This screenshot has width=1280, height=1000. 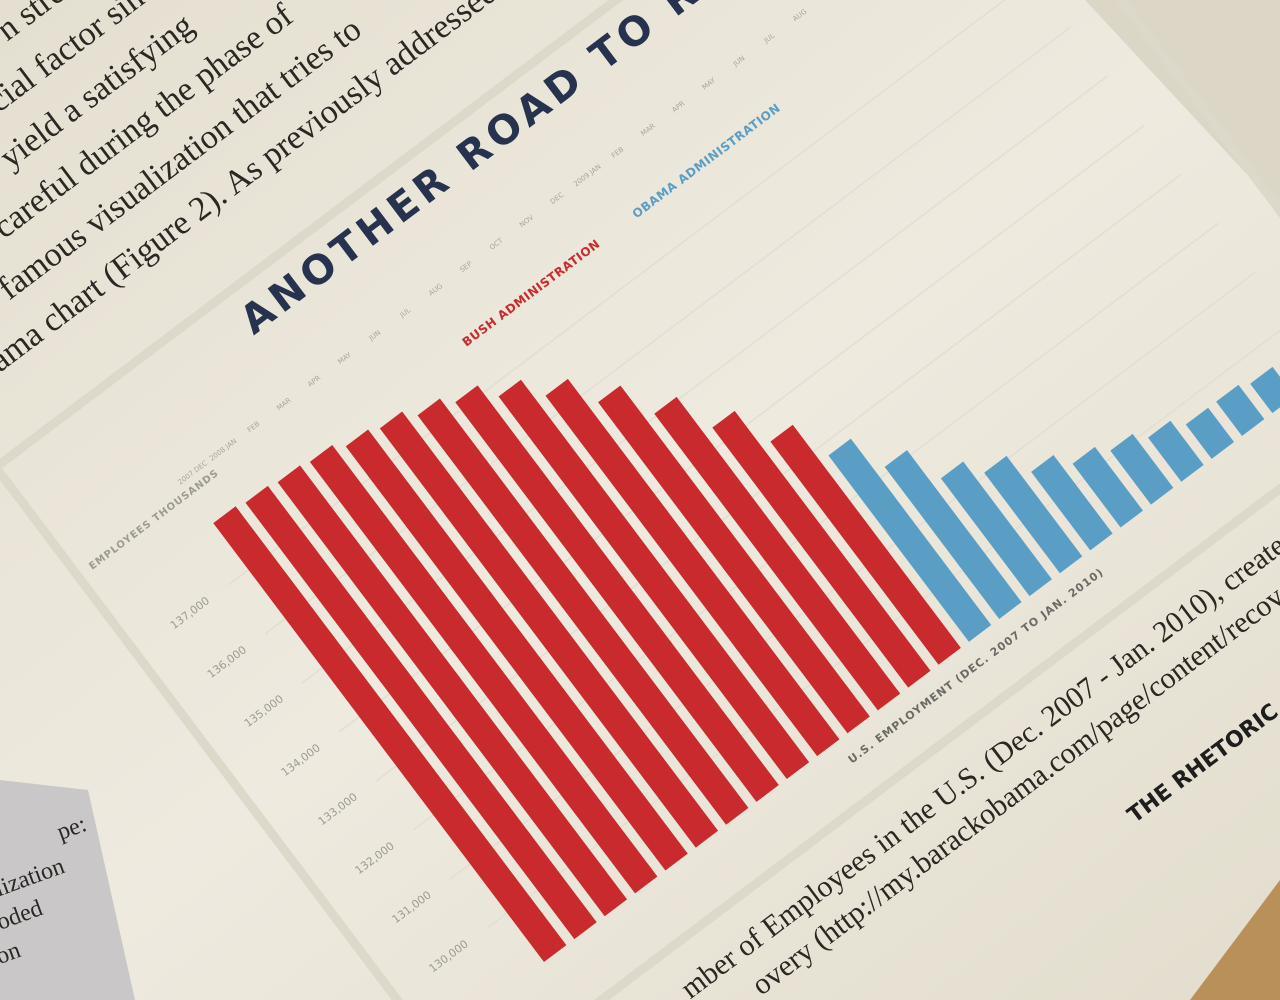 I want to click on left-page: pe:alization, the codedthis thesis on, so click(x=67, y=890).